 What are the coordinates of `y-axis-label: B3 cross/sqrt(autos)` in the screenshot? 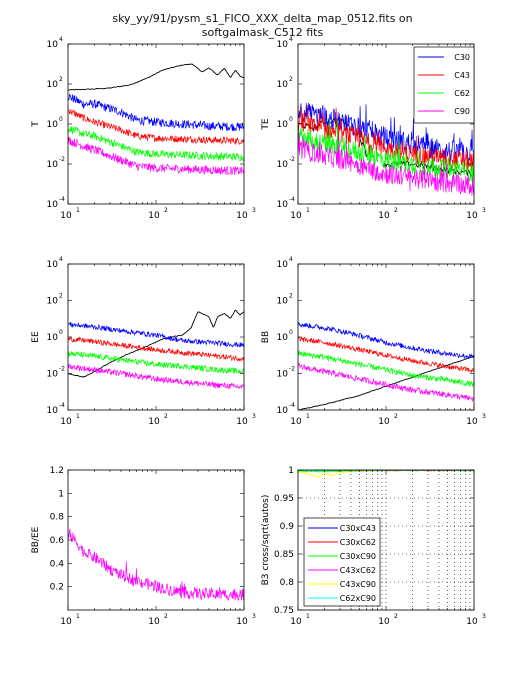 It's located at (266, 540).